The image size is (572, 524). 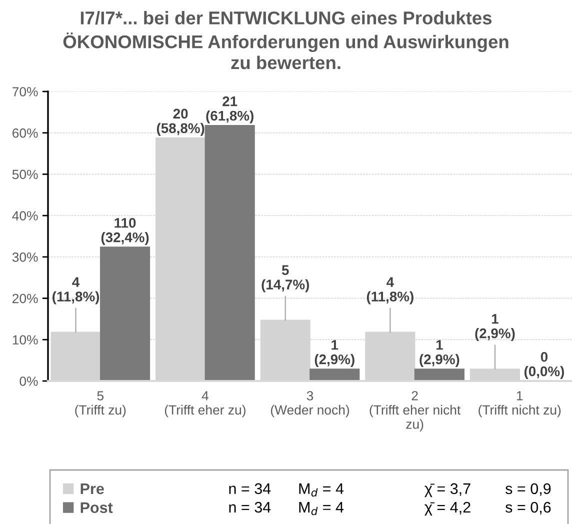 I want to click on x-tick-label: 5 (Trifft zu), so click(x=100, y=404).